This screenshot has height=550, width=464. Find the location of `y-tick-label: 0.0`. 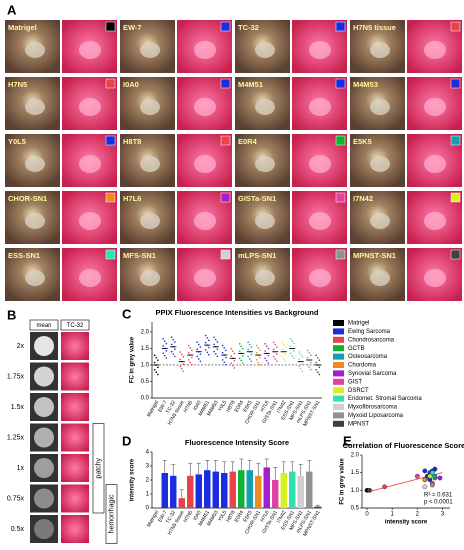

y-tick-label: 0.0 is located at coordinates (145, 399).